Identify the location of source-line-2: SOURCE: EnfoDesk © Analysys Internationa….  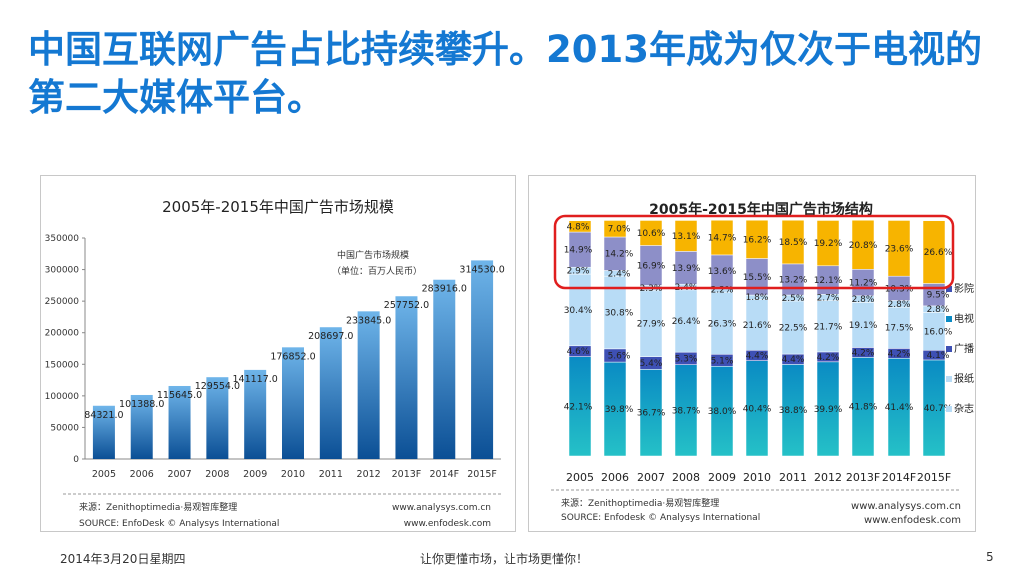
(179, 524).